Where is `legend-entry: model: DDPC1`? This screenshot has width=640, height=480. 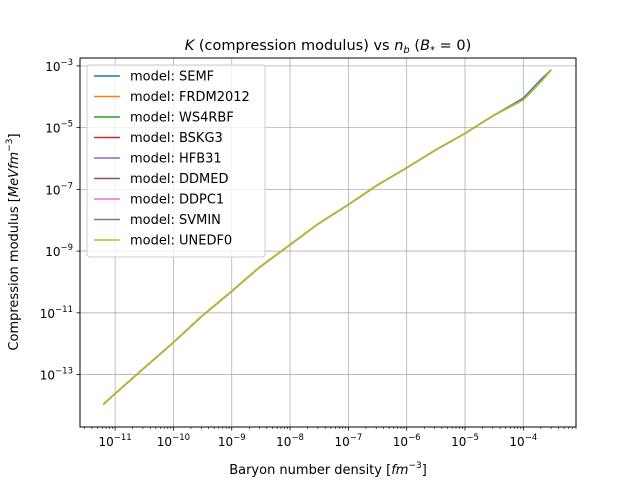 legend-entry: model: DDPC1 is located at coordinates (177, 200).